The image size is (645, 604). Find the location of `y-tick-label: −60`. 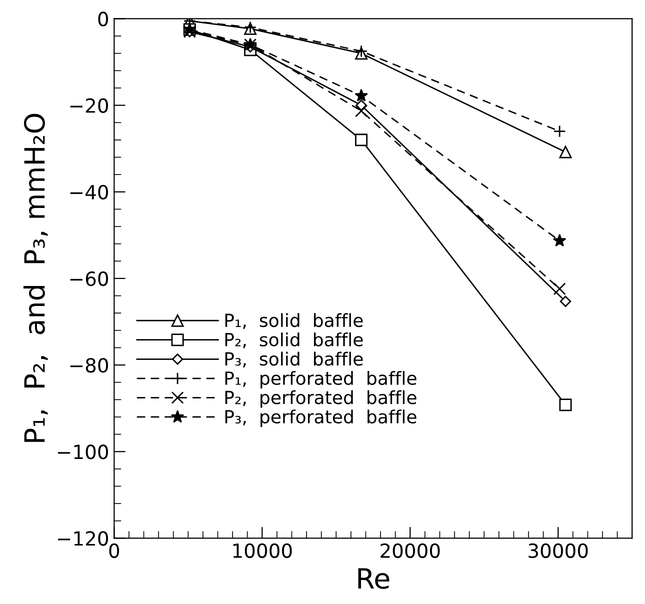

y-tick-label: −60 is located at coordinates (89, 278).